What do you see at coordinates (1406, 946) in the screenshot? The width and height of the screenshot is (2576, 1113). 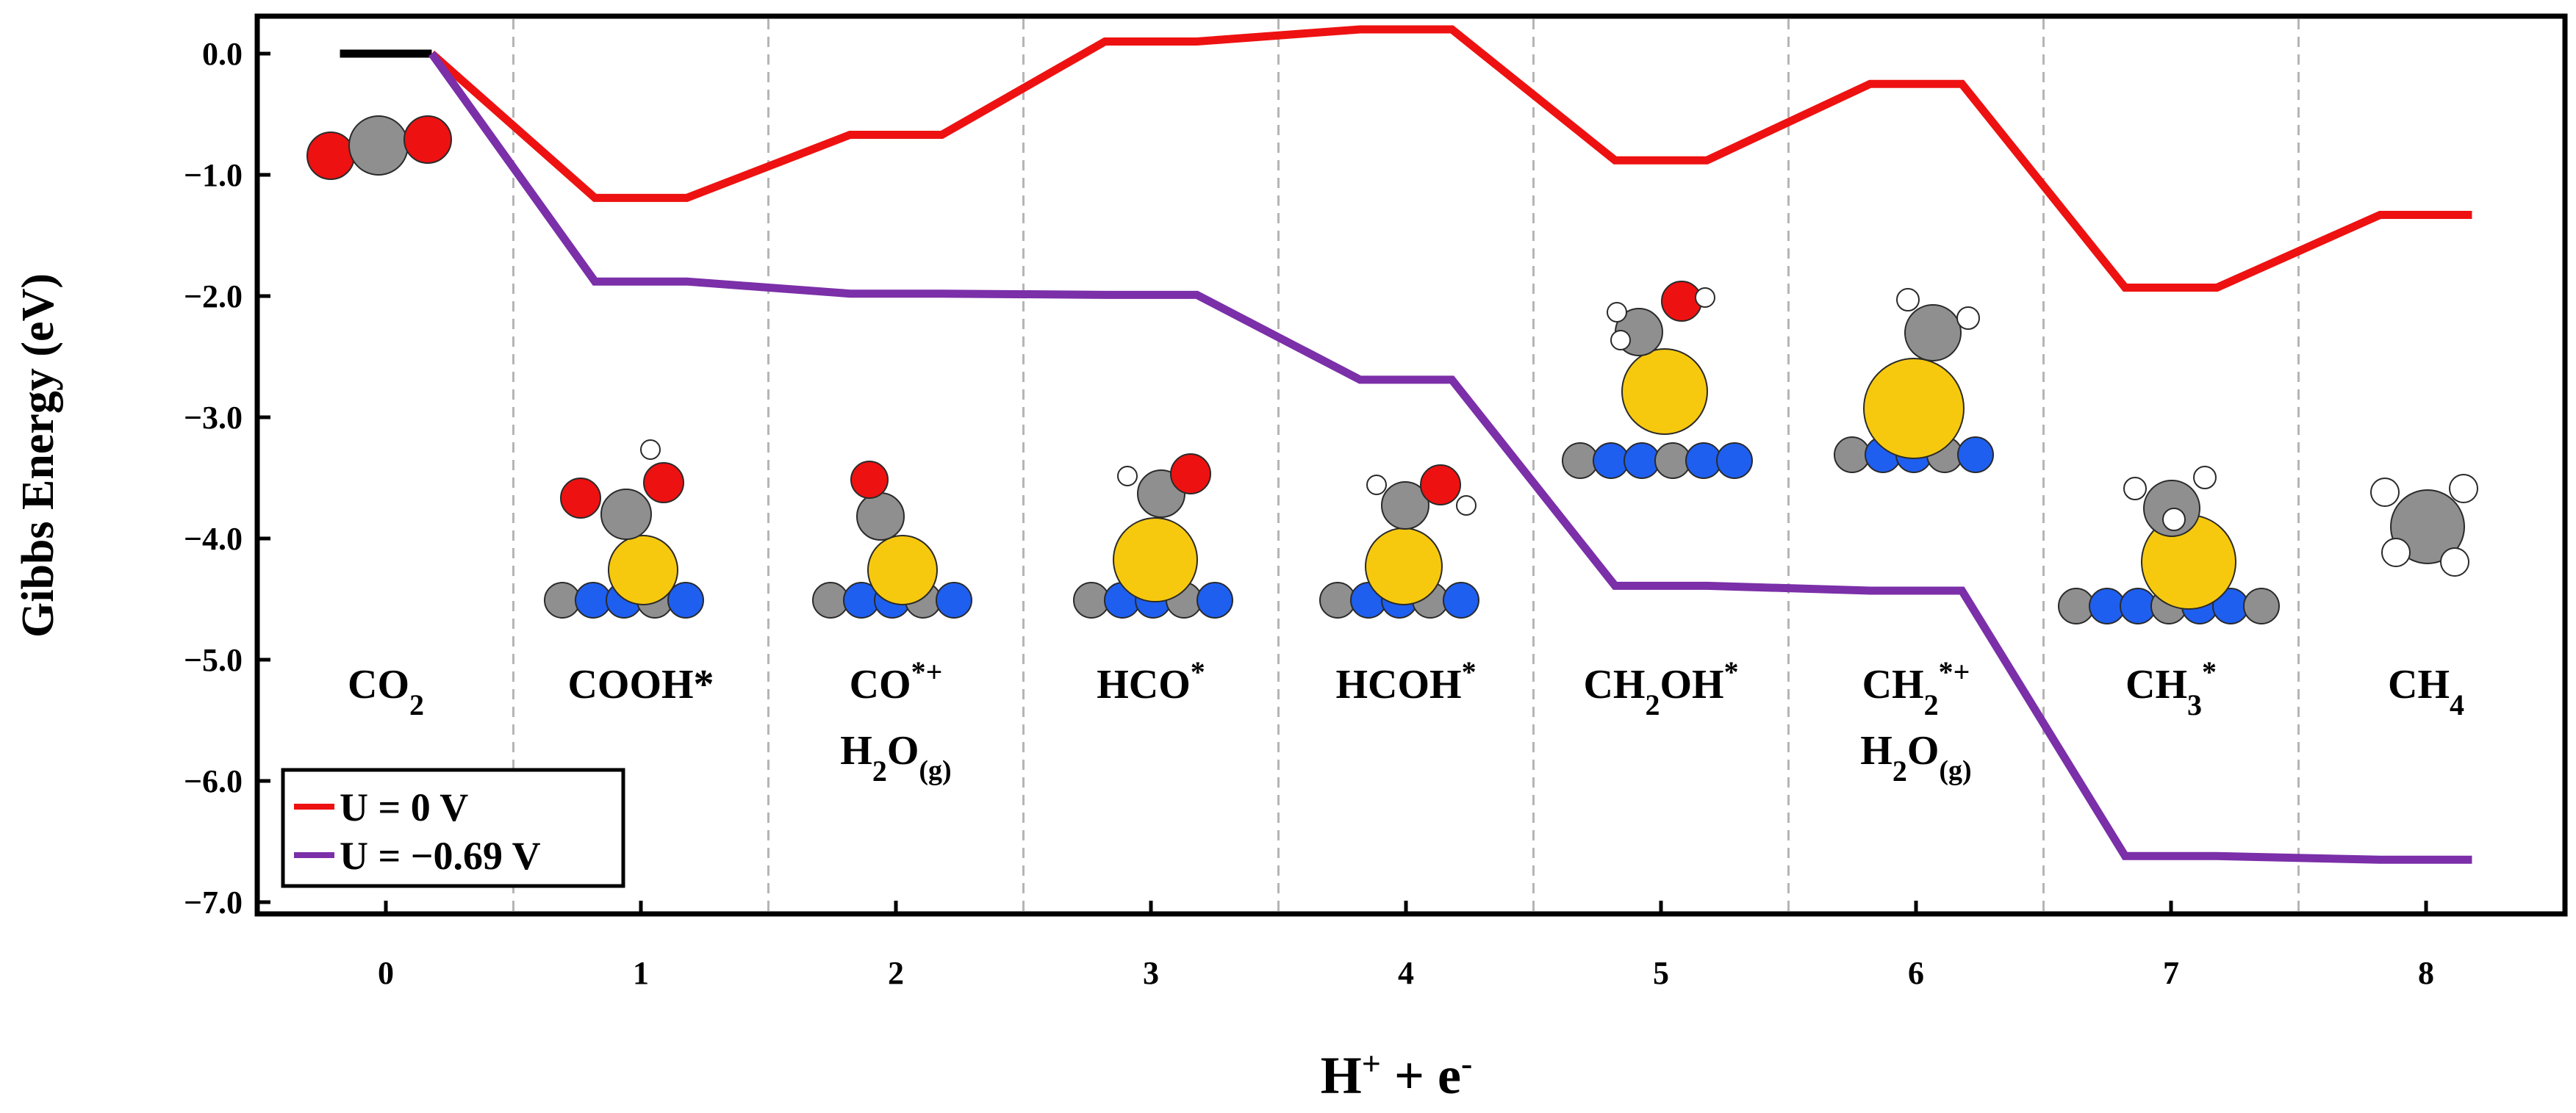 I see `x-axis: 0 1 2 3 4 5 6 7 8` at bounding box center [1406, 946].